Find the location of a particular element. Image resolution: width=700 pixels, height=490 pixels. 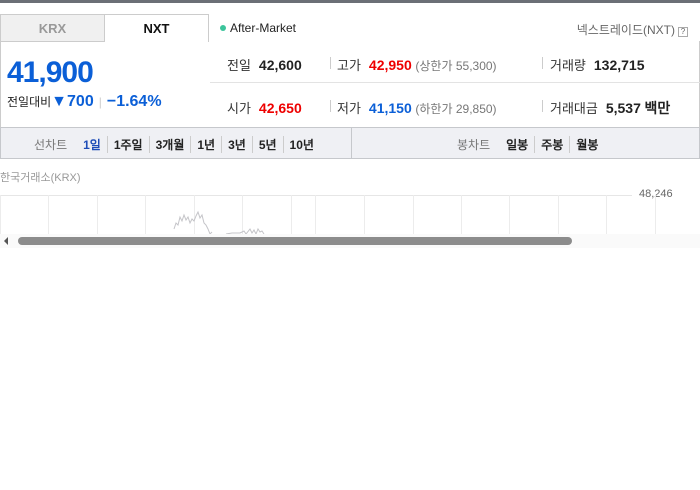

stat-label: 고가 is located at coordinates (349, 65).